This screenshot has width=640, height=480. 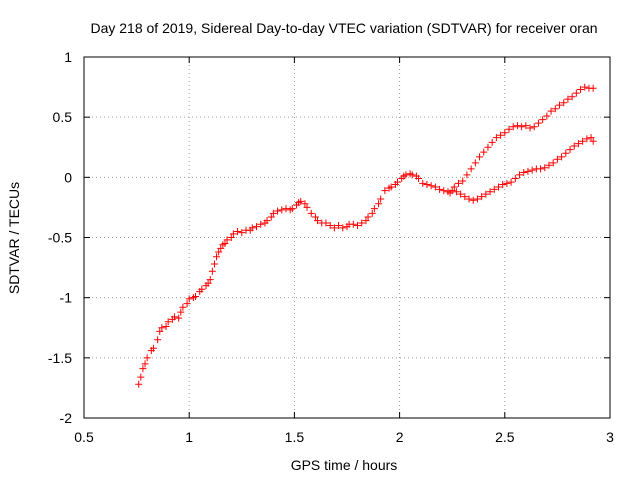 What do you see at coordinates (610, 437) in the screenshot?
I see `x-tick-label: 3` at bounding box center [610, 437].